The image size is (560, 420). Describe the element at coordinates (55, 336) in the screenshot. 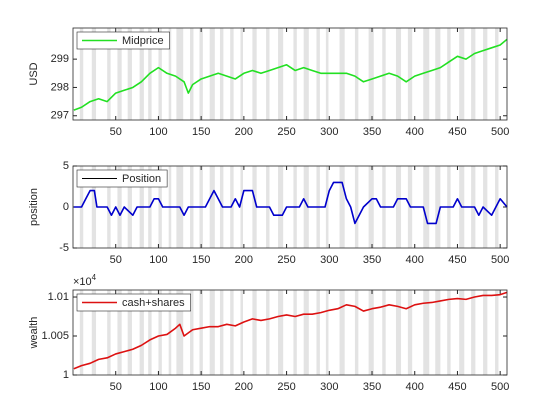

I see `y-tick-label: 1.005` at that location.